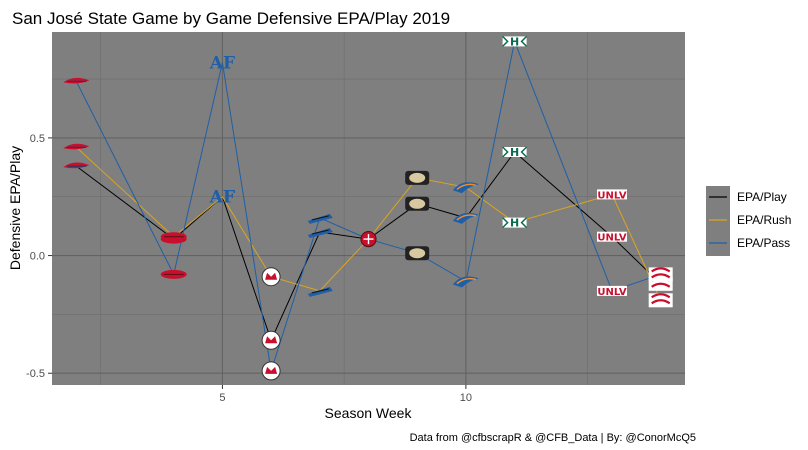 Image resolution: width=808 pixels, height=450 pixels. I want to click on legend-label: EPA/Rush, so click(764, 220).